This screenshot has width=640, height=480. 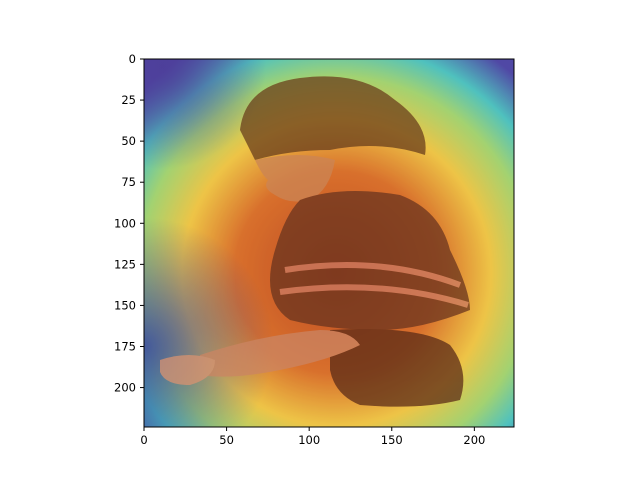 What do you see at coordinates (125, 305) in the screenshot?
I see `y-tick-label: 150` at bounding box center [125, 305].